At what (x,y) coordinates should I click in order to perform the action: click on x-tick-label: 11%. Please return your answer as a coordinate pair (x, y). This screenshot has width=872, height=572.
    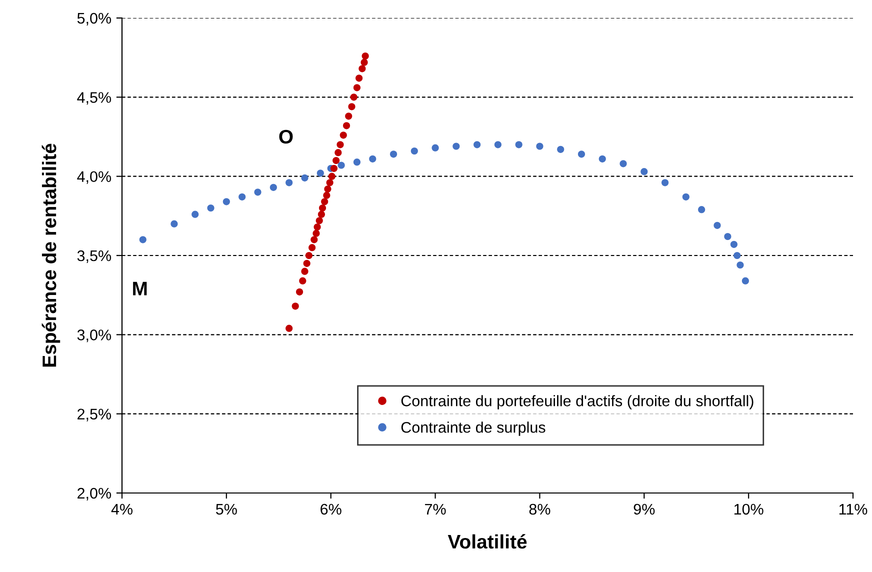
    Looking at the image, I should click on (853, 509).